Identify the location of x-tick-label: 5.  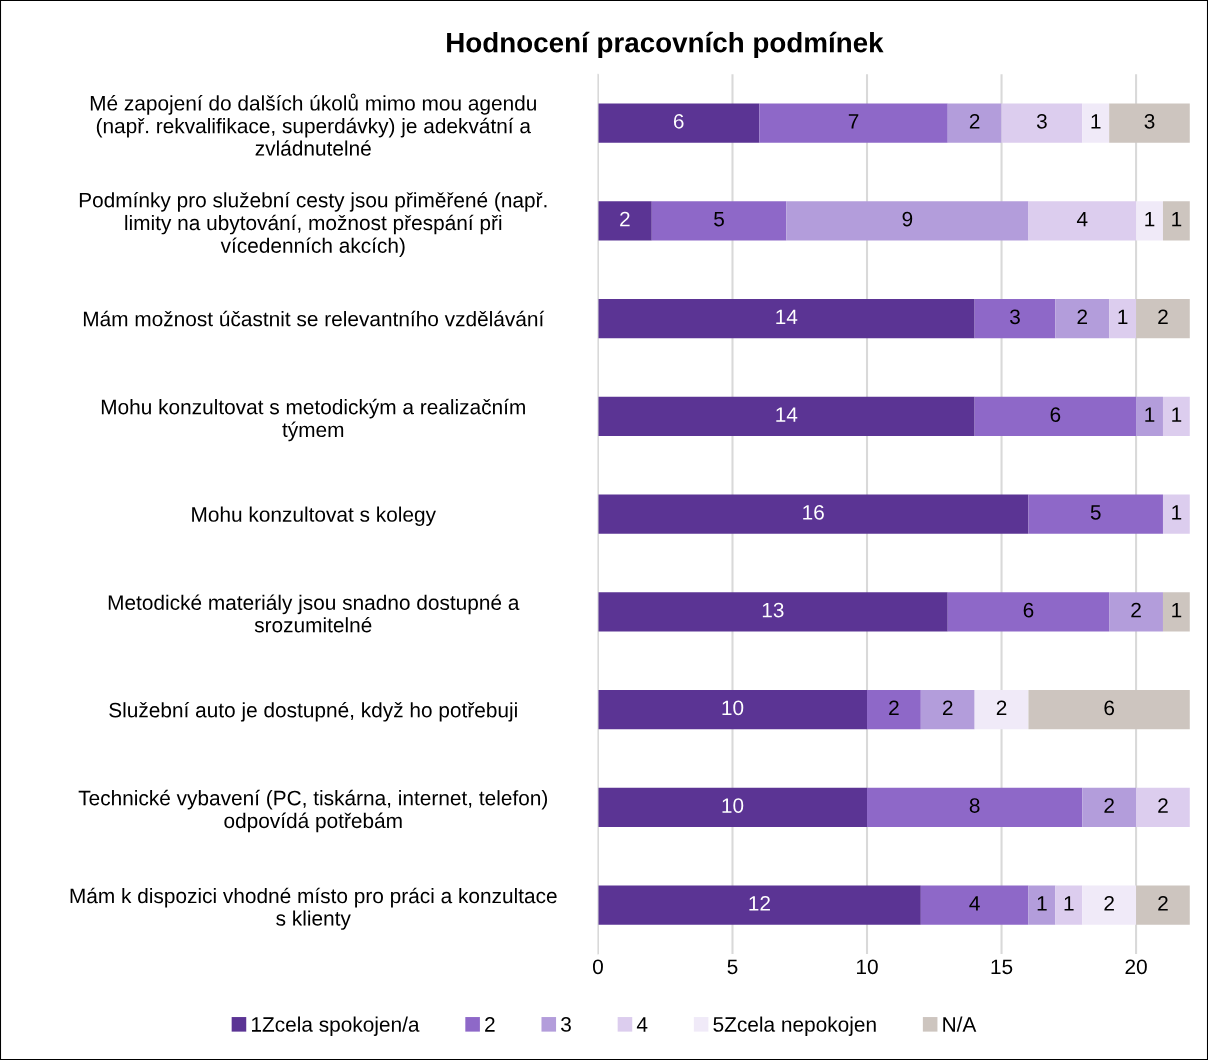
(732, 967).